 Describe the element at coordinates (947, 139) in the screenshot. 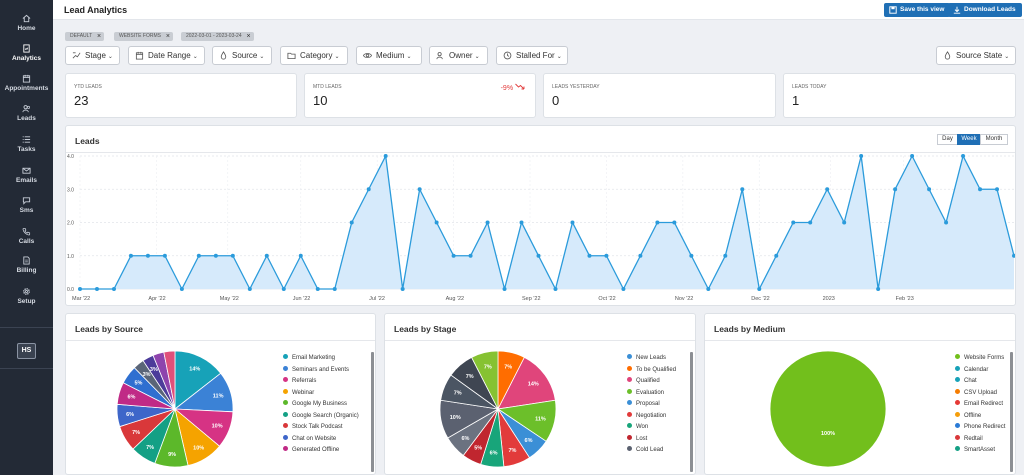

I see `toggle-day: Day` at that location.